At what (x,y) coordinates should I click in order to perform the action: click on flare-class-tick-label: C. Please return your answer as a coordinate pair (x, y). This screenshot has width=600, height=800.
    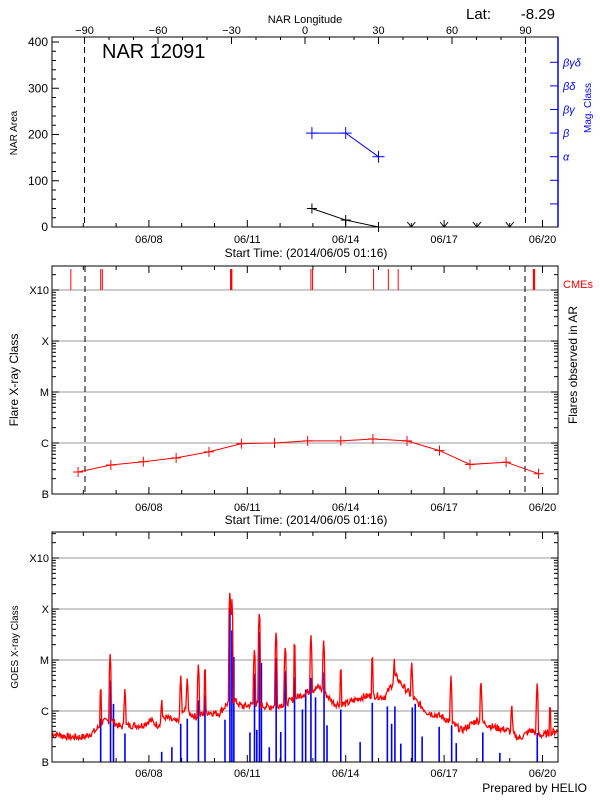
    Looking at the image, I should click on (45, 444).